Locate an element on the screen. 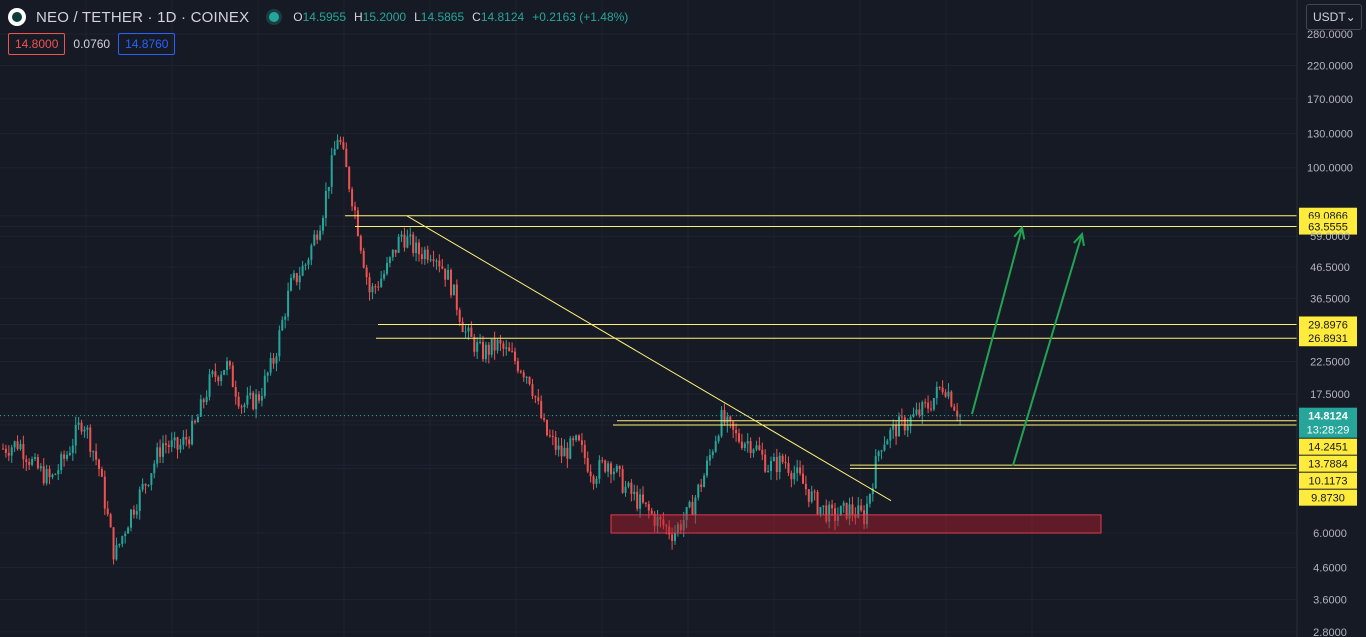 This screenshot has width=1366, height=637. level-price-label: 13.7884 is located at coordinates (1328, 465).